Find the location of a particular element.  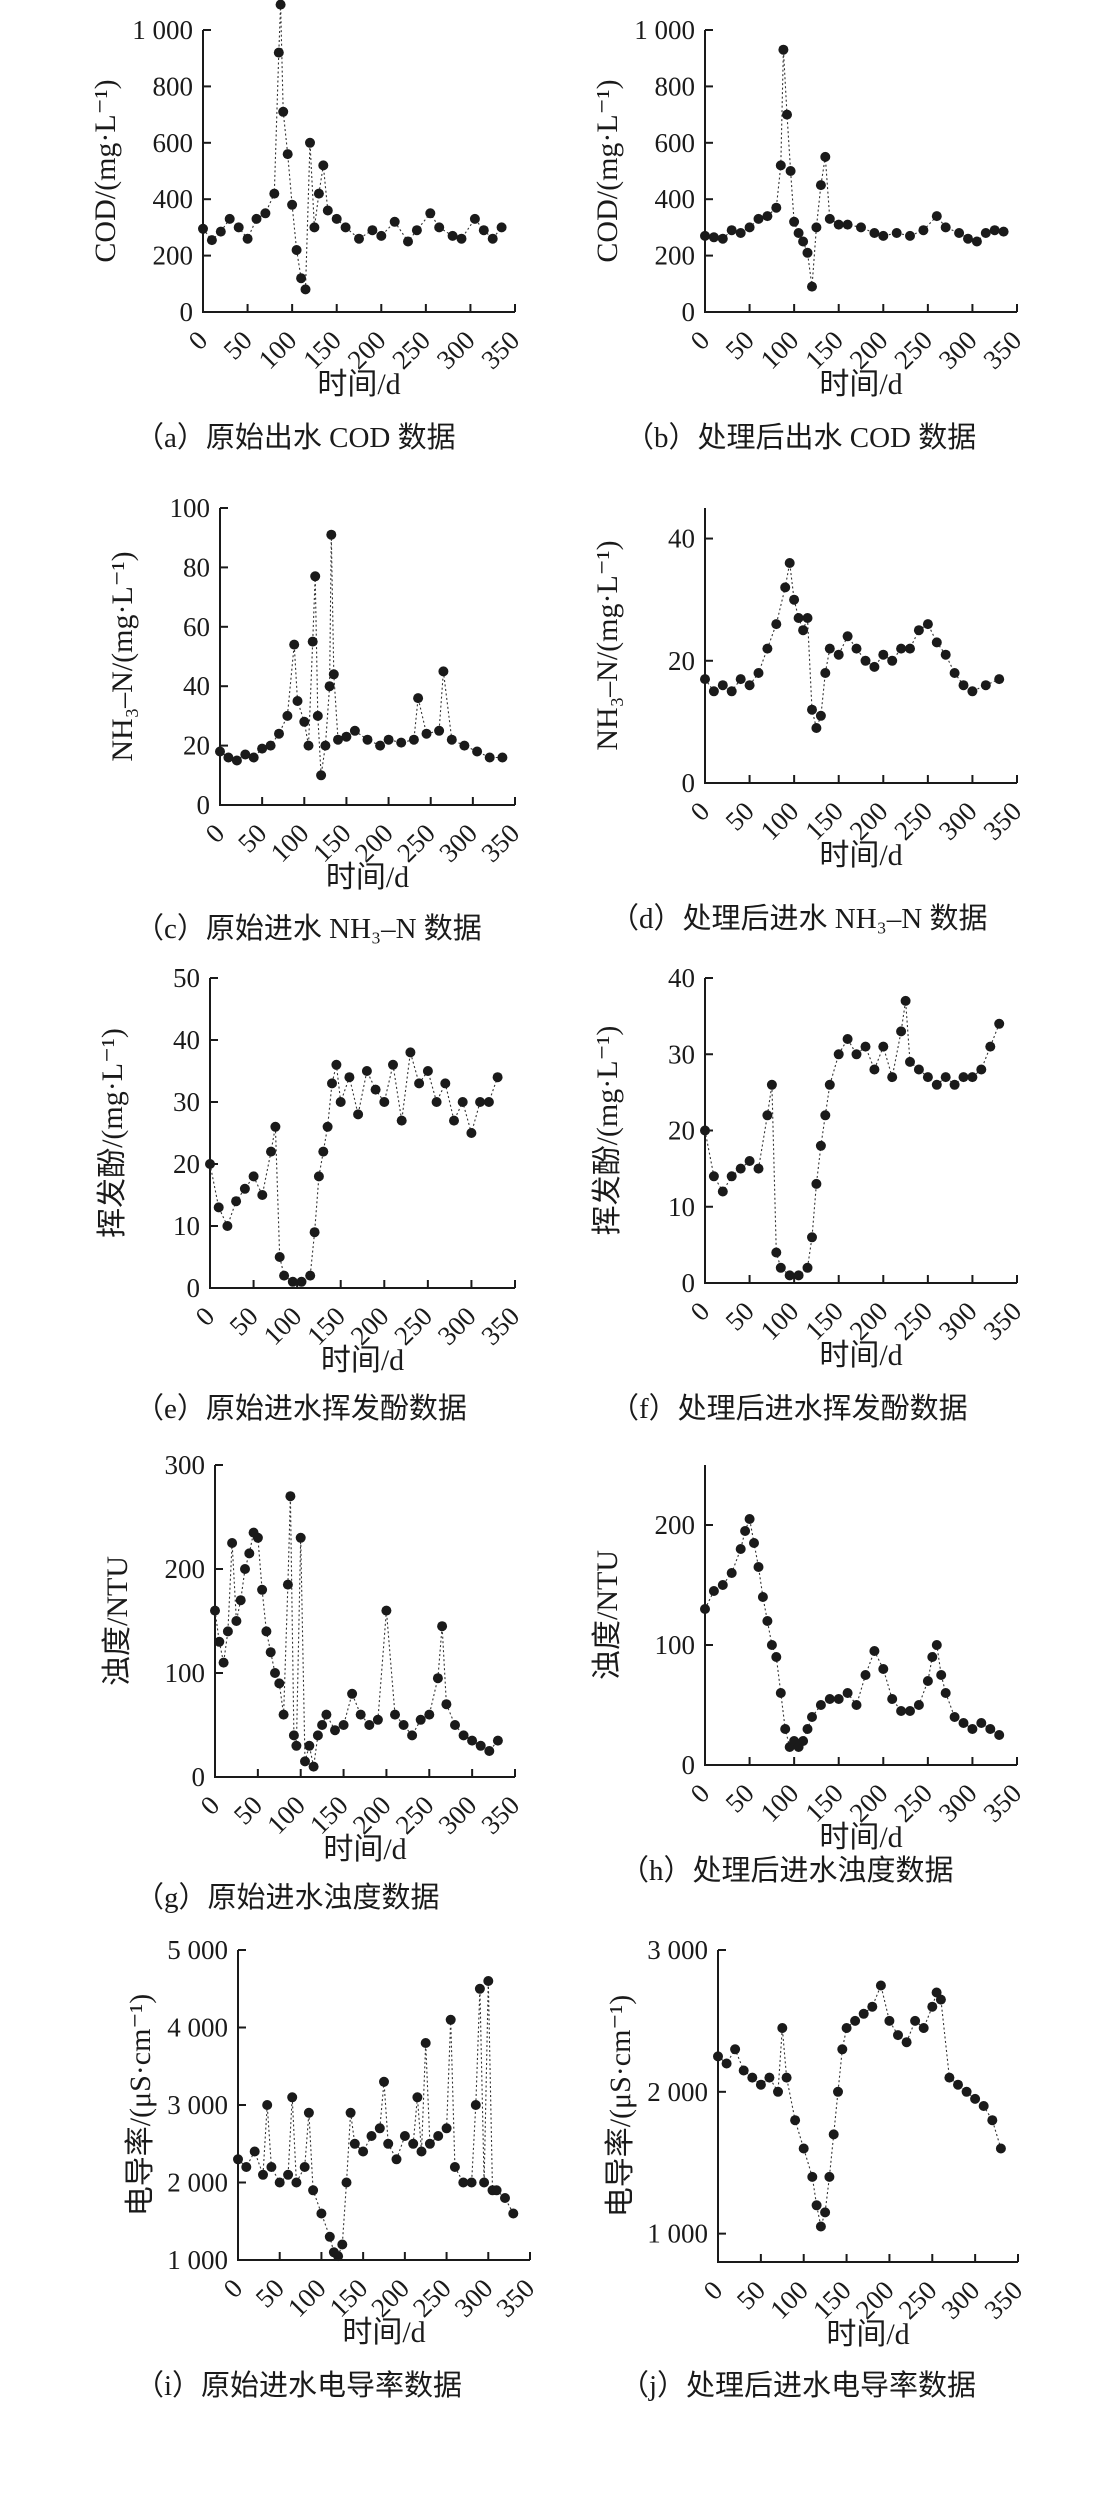

y-axis-label: 浊度/NTU is located at coordinates (607, 1615).